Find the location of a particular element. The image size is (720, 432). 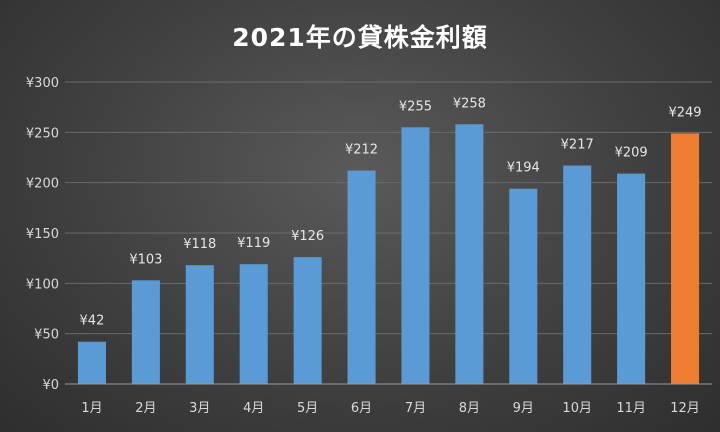

y-tick-label: ¥50 is located at coordinates (46, 335).